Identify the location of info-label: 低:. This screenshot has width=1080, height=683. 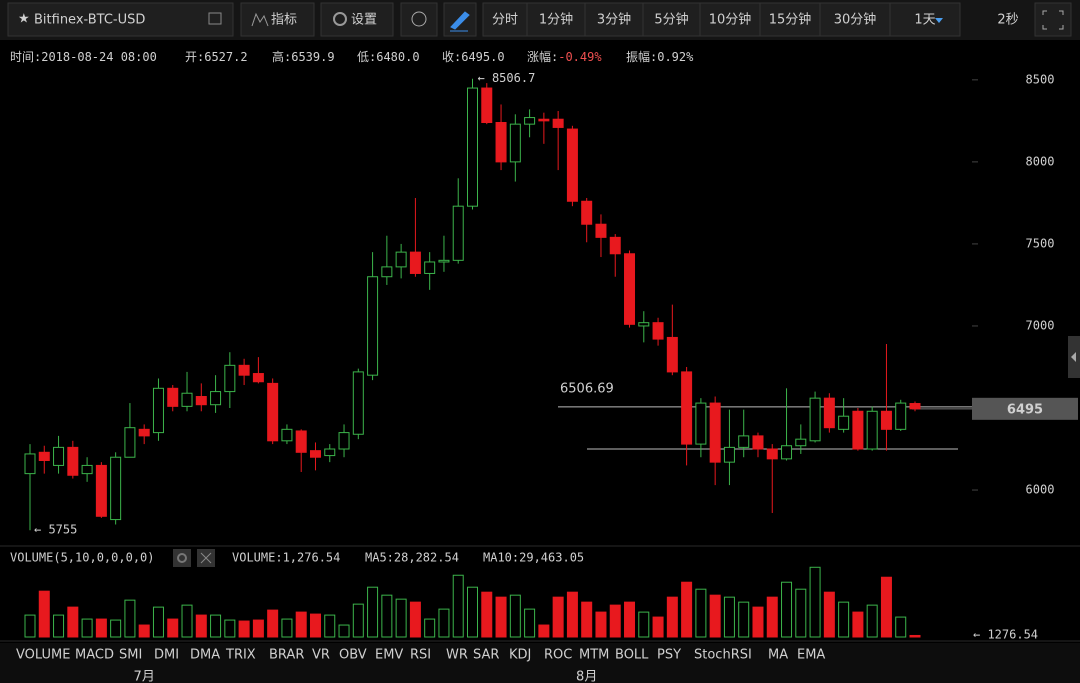
(366, 57).